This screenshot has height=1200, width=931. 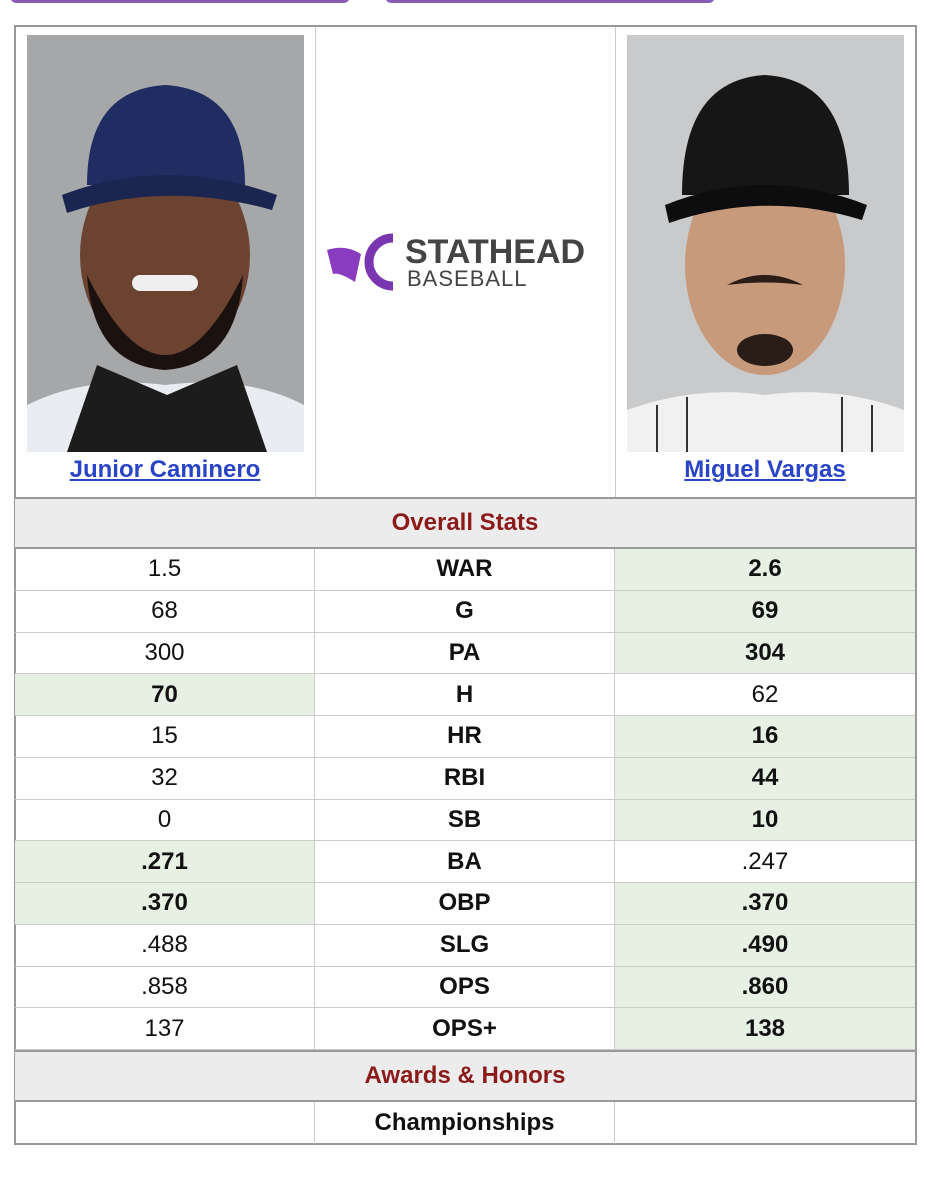 What do you see at coordinates (765, 778) in the screenshot?
I see `stat-value: 44` at bounding box center [765, 778].